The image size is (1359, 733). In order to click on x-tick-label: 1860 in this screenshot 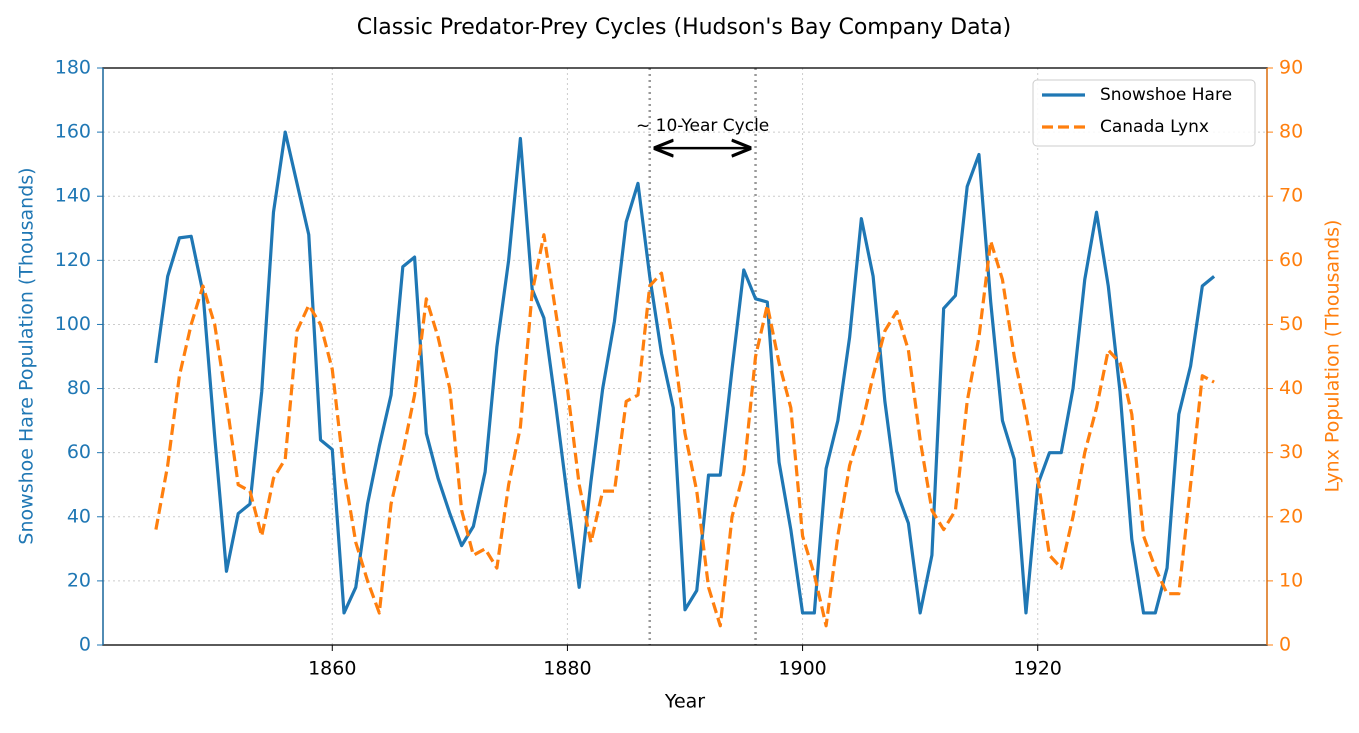, I will do `click(332, 669)`.